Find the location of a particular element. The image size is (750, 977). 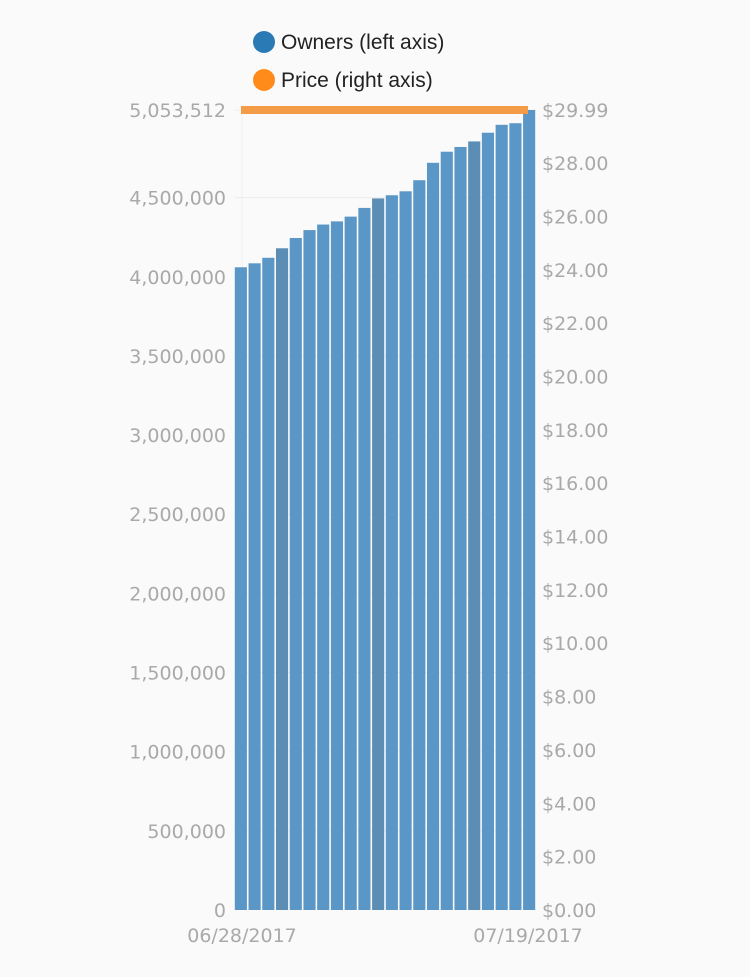

owners-bar-07/02/2017 is located at coordinates (295, 574).